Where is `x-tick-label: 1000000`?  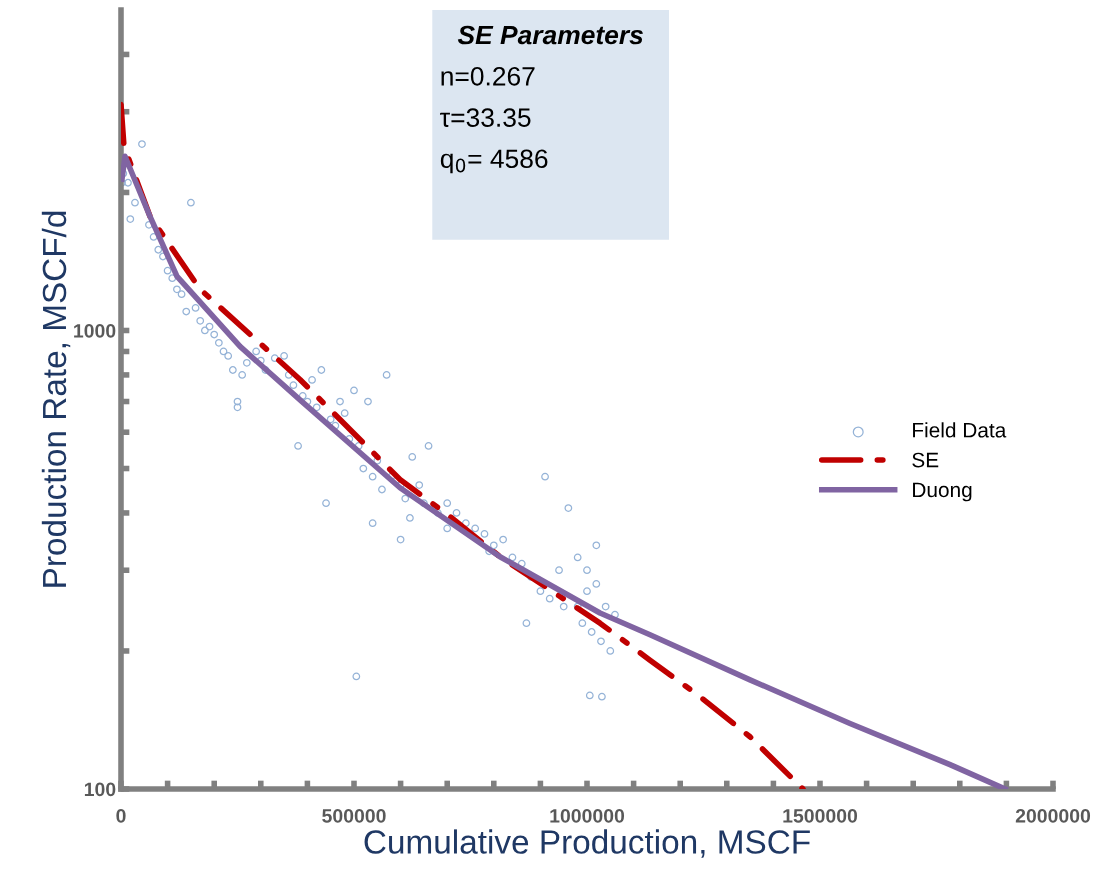
x-tick-label: 1000000 is located at coordinates (587, 815).